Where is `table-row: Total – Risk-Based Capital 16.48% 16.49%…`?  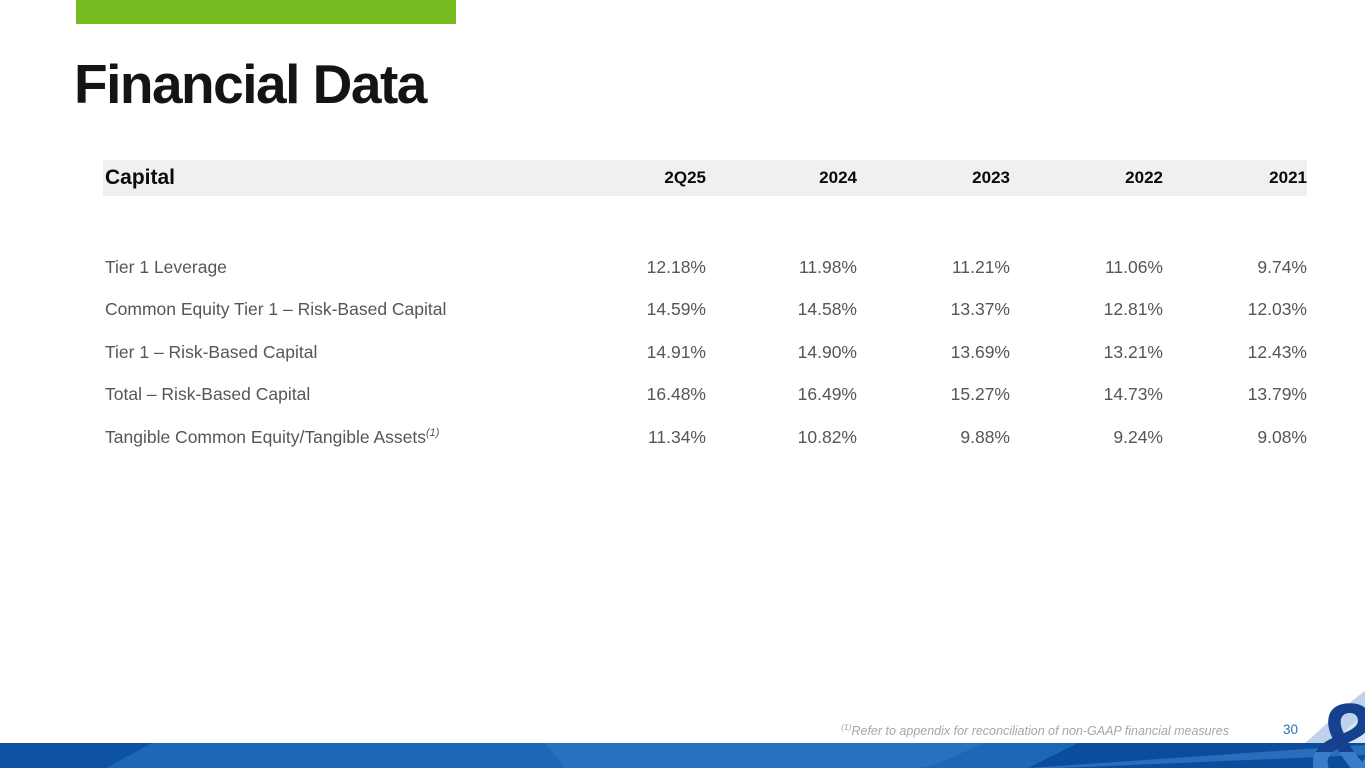
table-row: Total – Risk-Based Capital 16.48% 16.49%… is located at coordinates (705, 395).